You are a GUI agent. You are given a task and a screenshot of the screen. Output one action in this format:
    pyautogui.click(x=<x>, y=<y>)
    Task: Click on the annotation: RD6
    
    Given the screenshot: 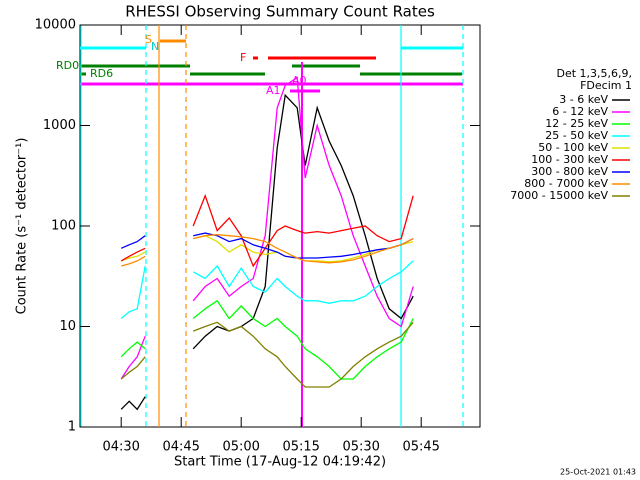 What is the action you would take?
    pyautogui.click(x=101, y=73)
    